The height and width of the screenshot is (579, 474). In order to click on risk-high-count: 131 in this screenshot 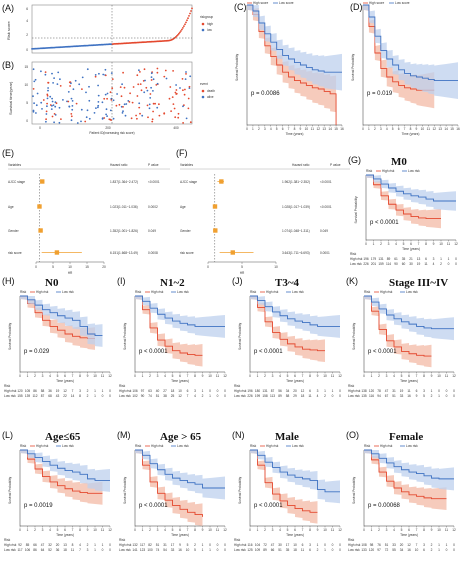, I will do `click(381, 259)`.